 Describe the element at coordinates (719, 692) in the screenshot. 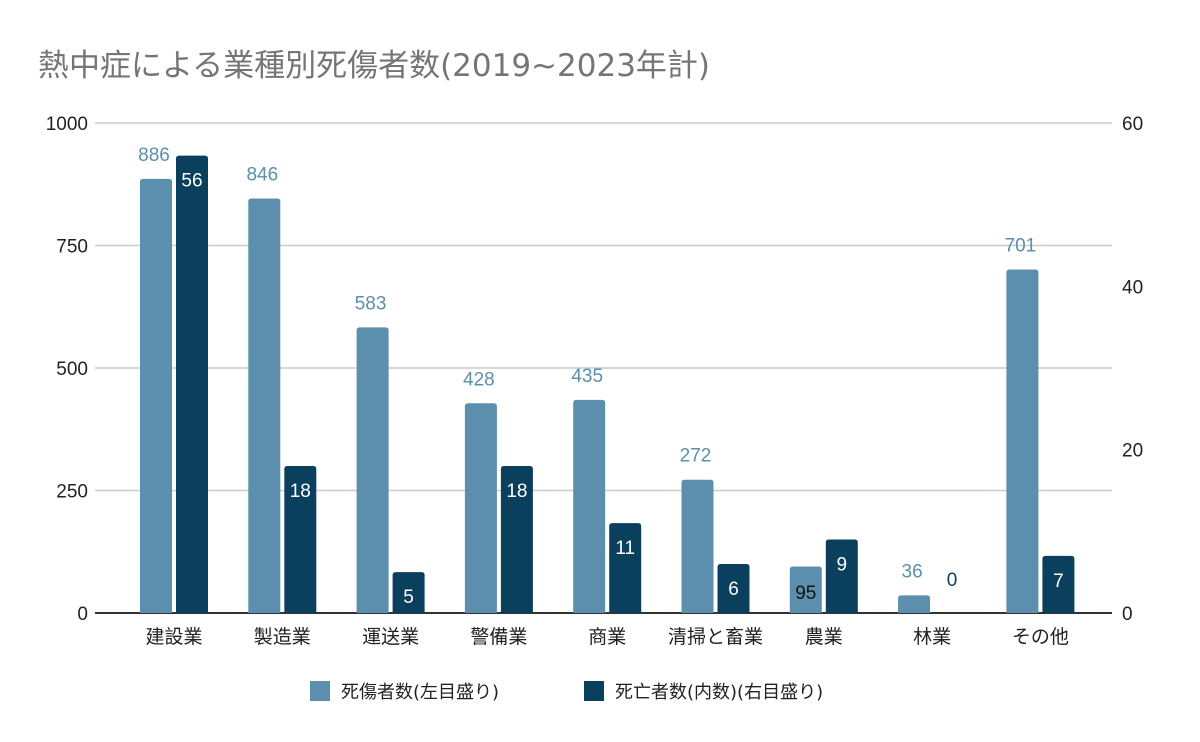

I see `legend-label: 死亡者数(内数)(右目盛り)` at that location.